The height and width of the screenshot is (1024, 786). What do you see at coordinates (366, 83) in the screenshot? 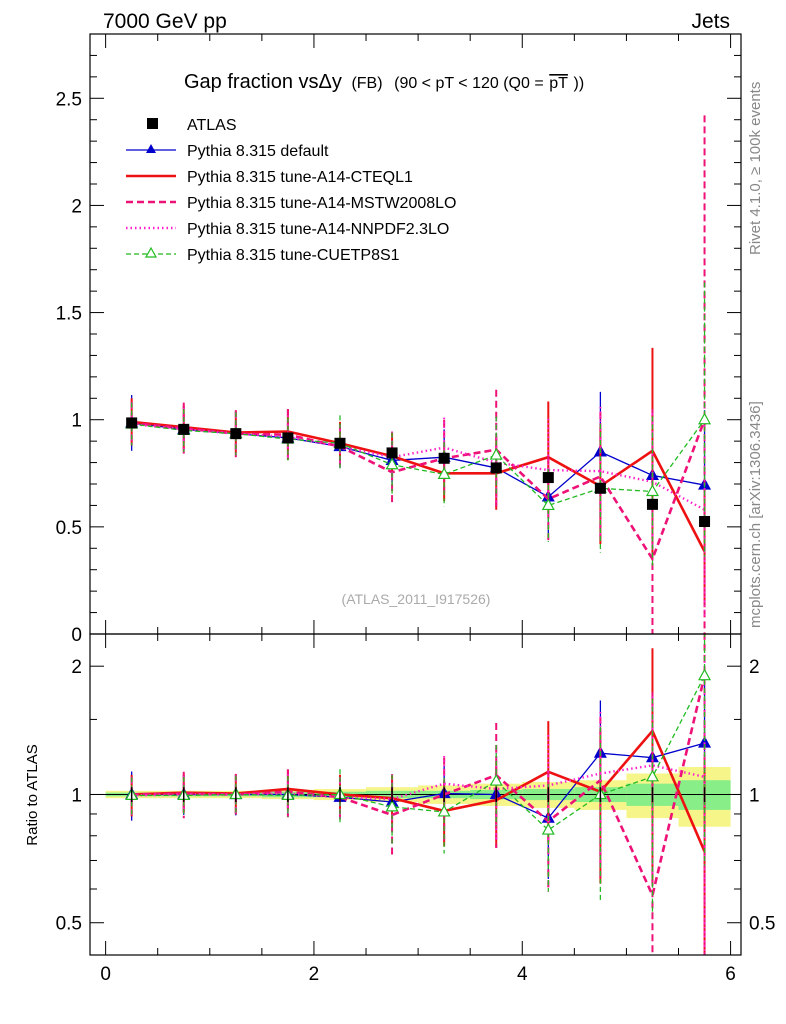
I see `title-fb: (FB)` at bounding box center [366, 83].